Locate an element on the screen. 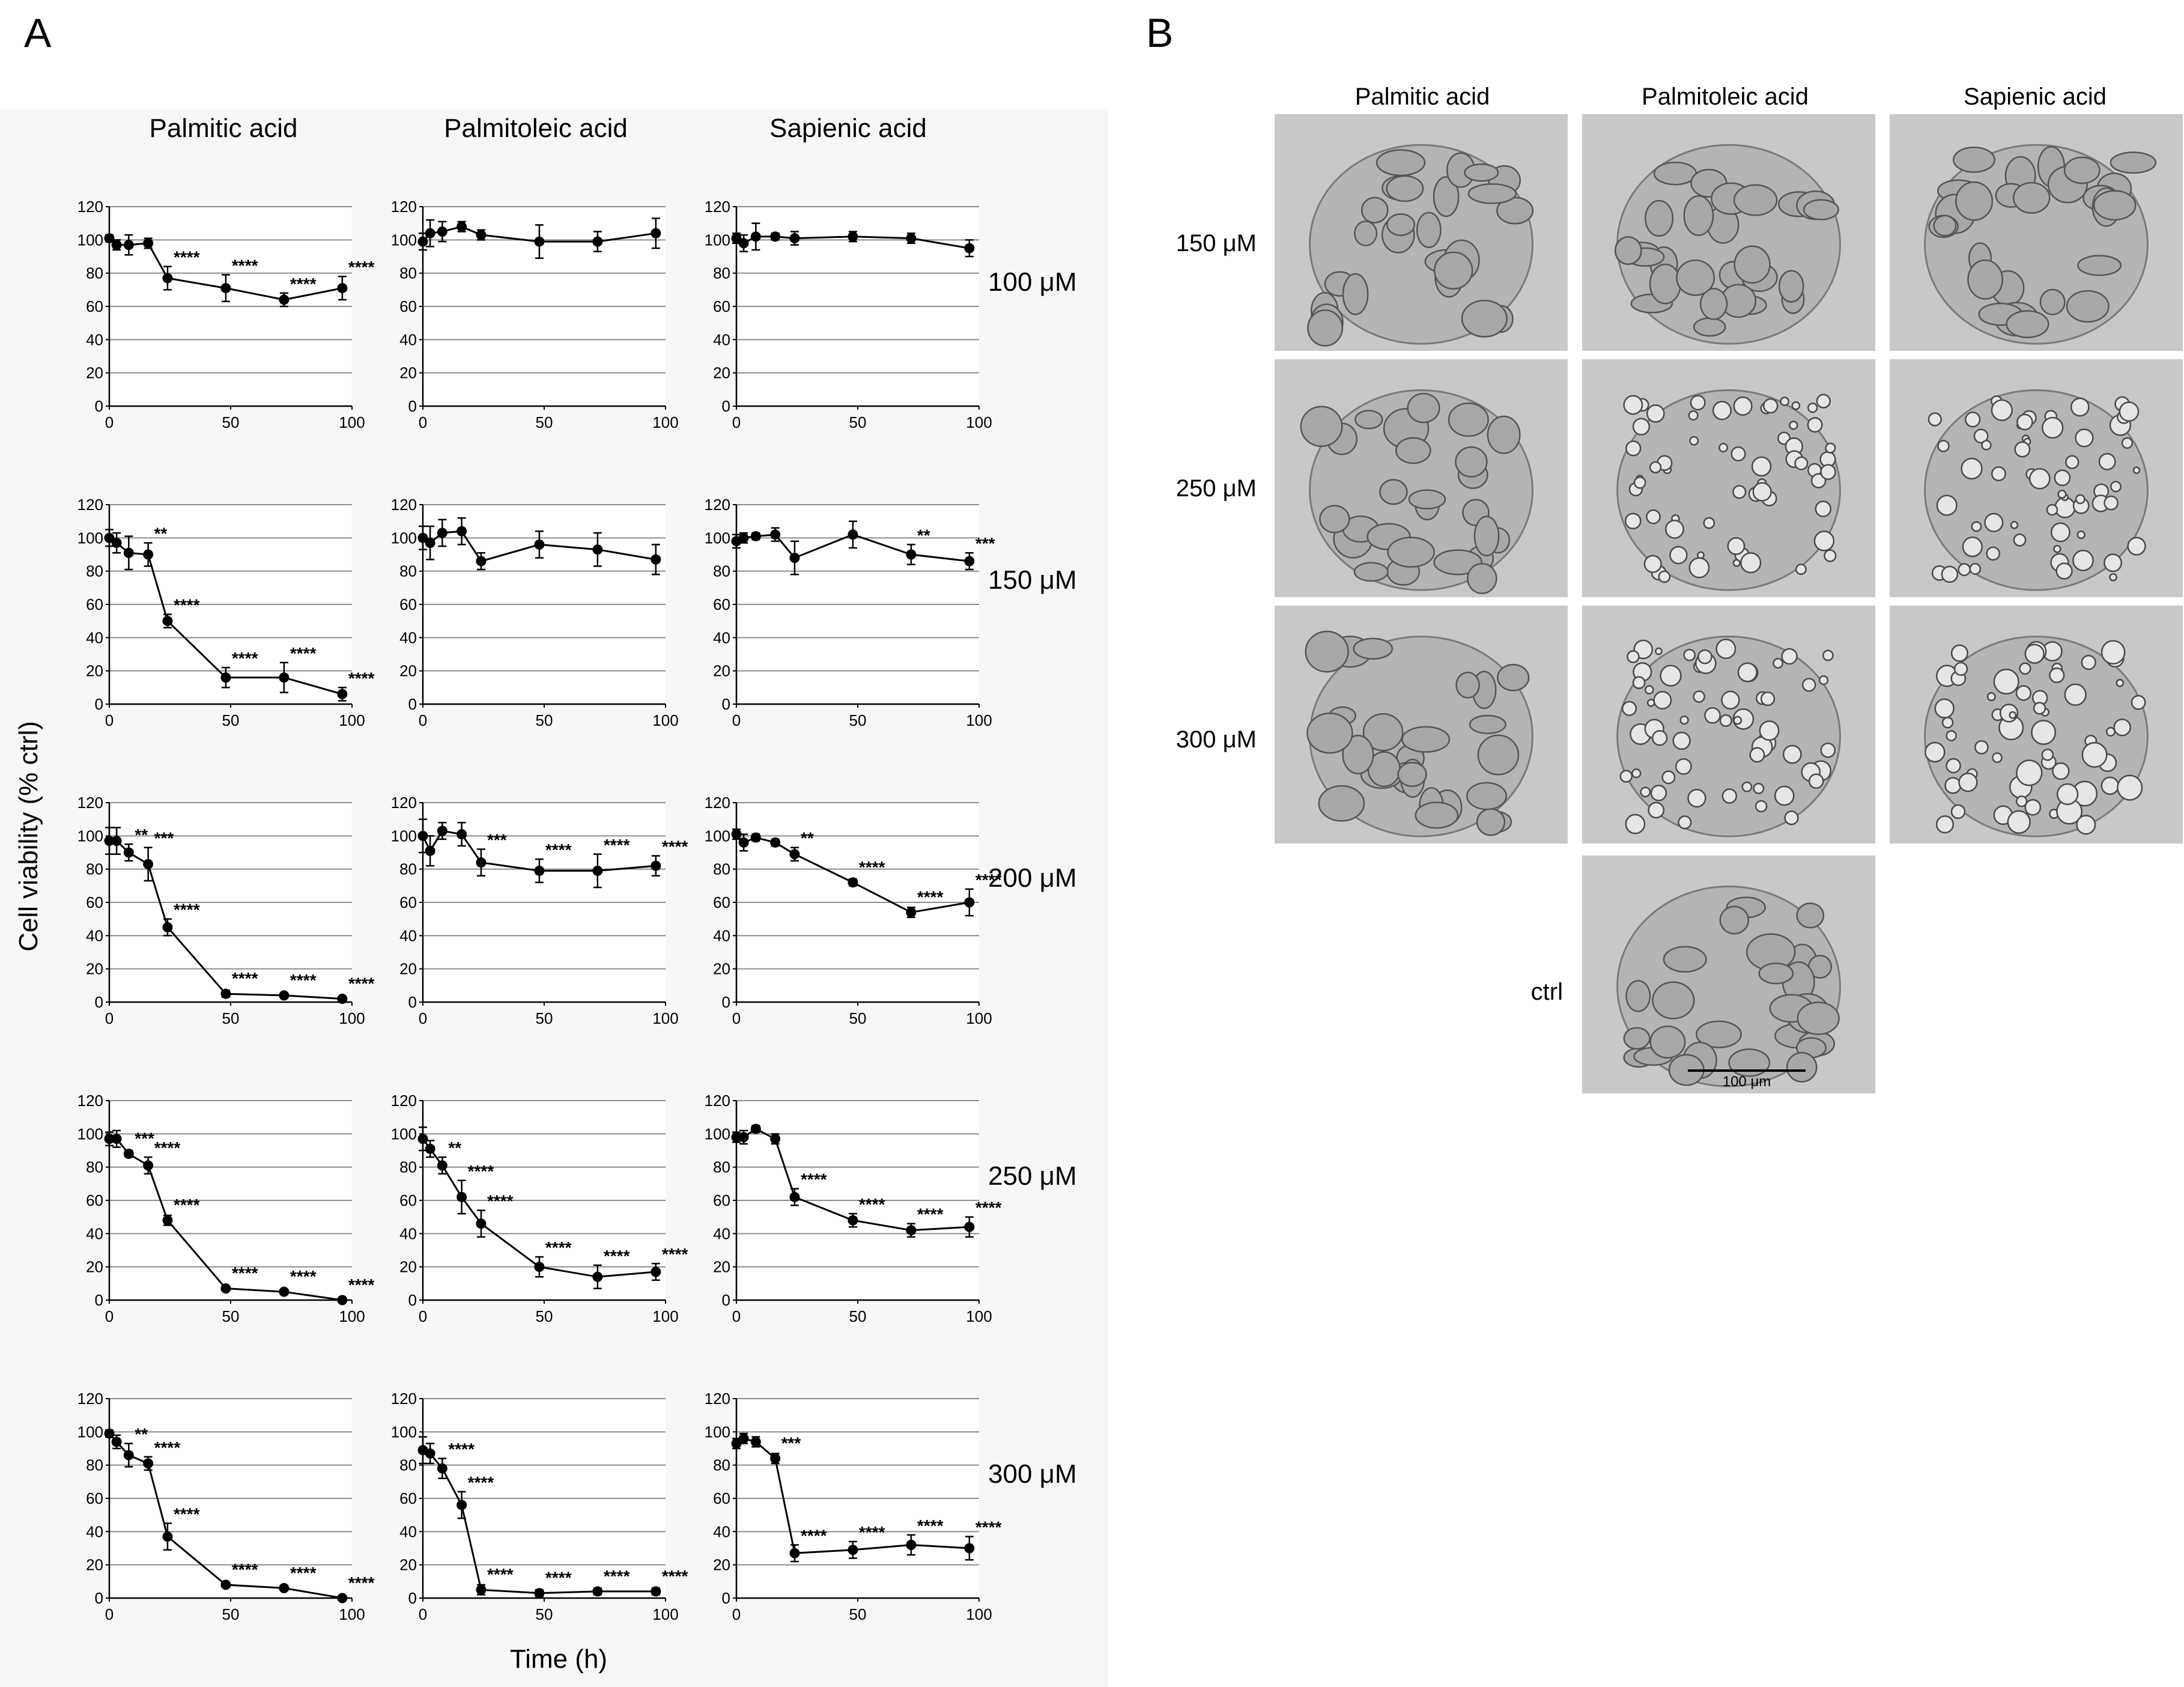 The image size is (2184, 1687). panel-b-label: B is located at coordinates (1159, 33).